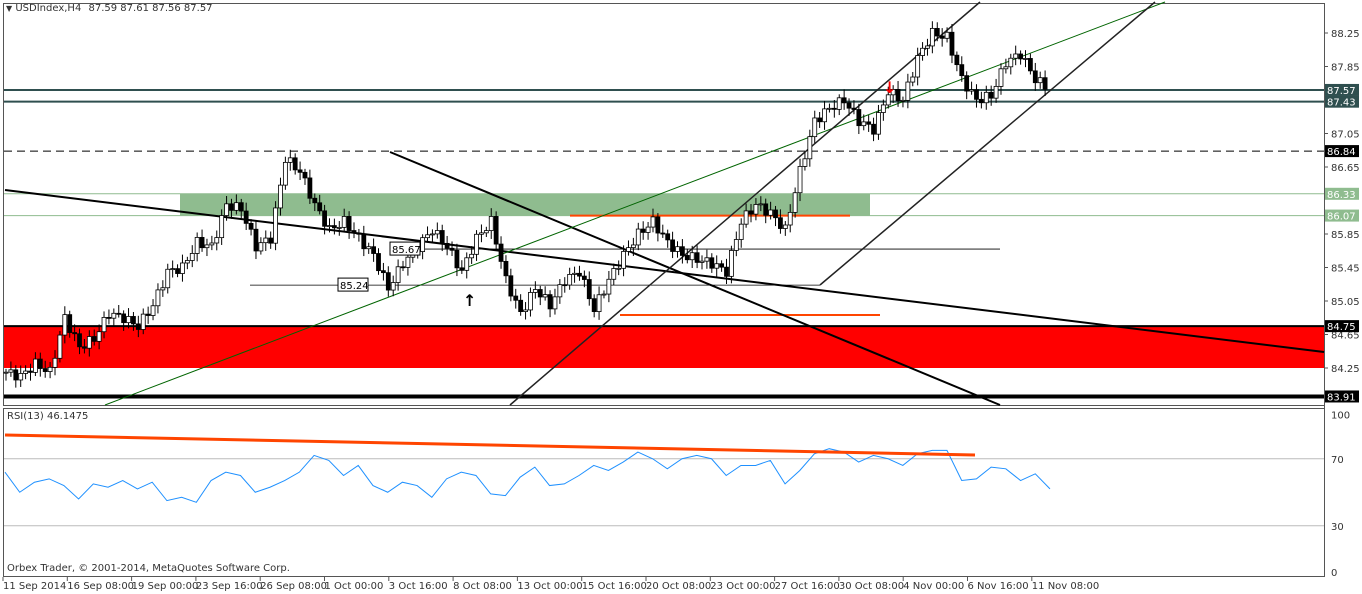 This screenshot has width=1362, height=594. I want to click on ohlc-values: 87.59 87.61 87.56 87.57, so click(150, 8).